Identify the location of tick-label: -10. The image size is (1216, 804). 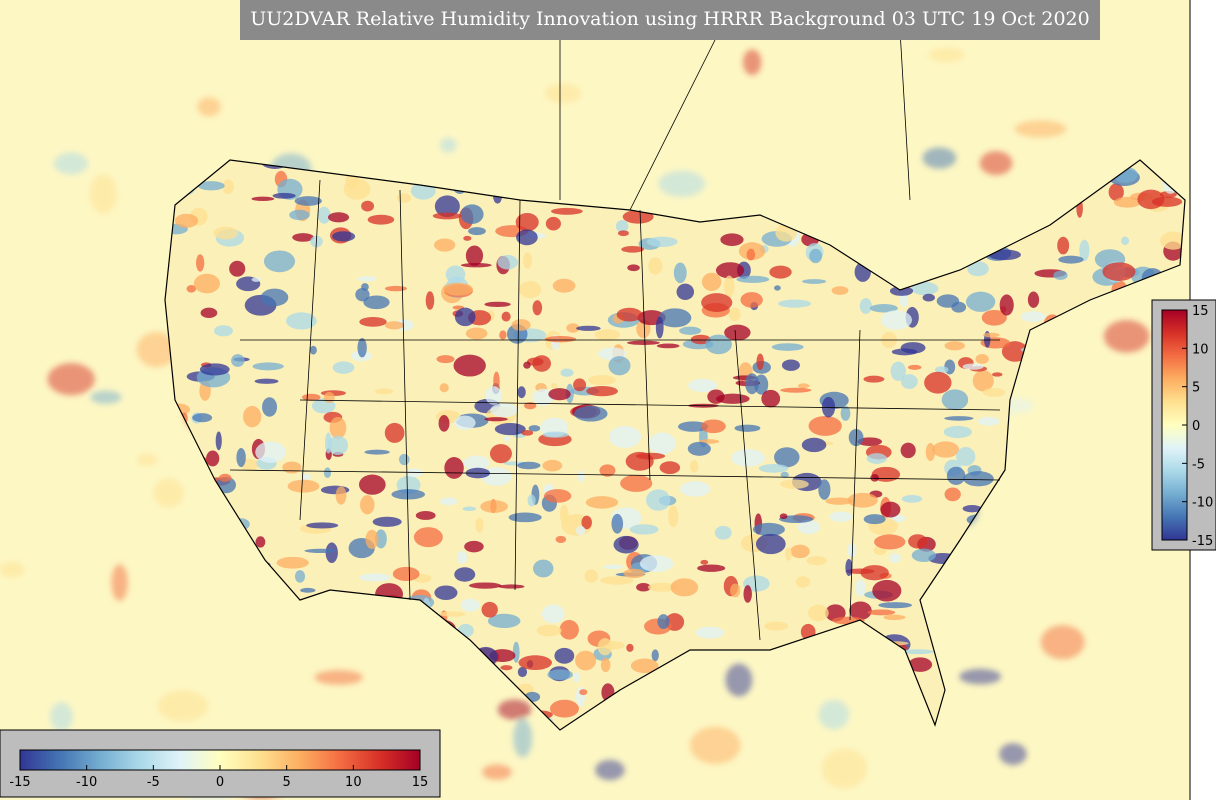
(1202, 503).